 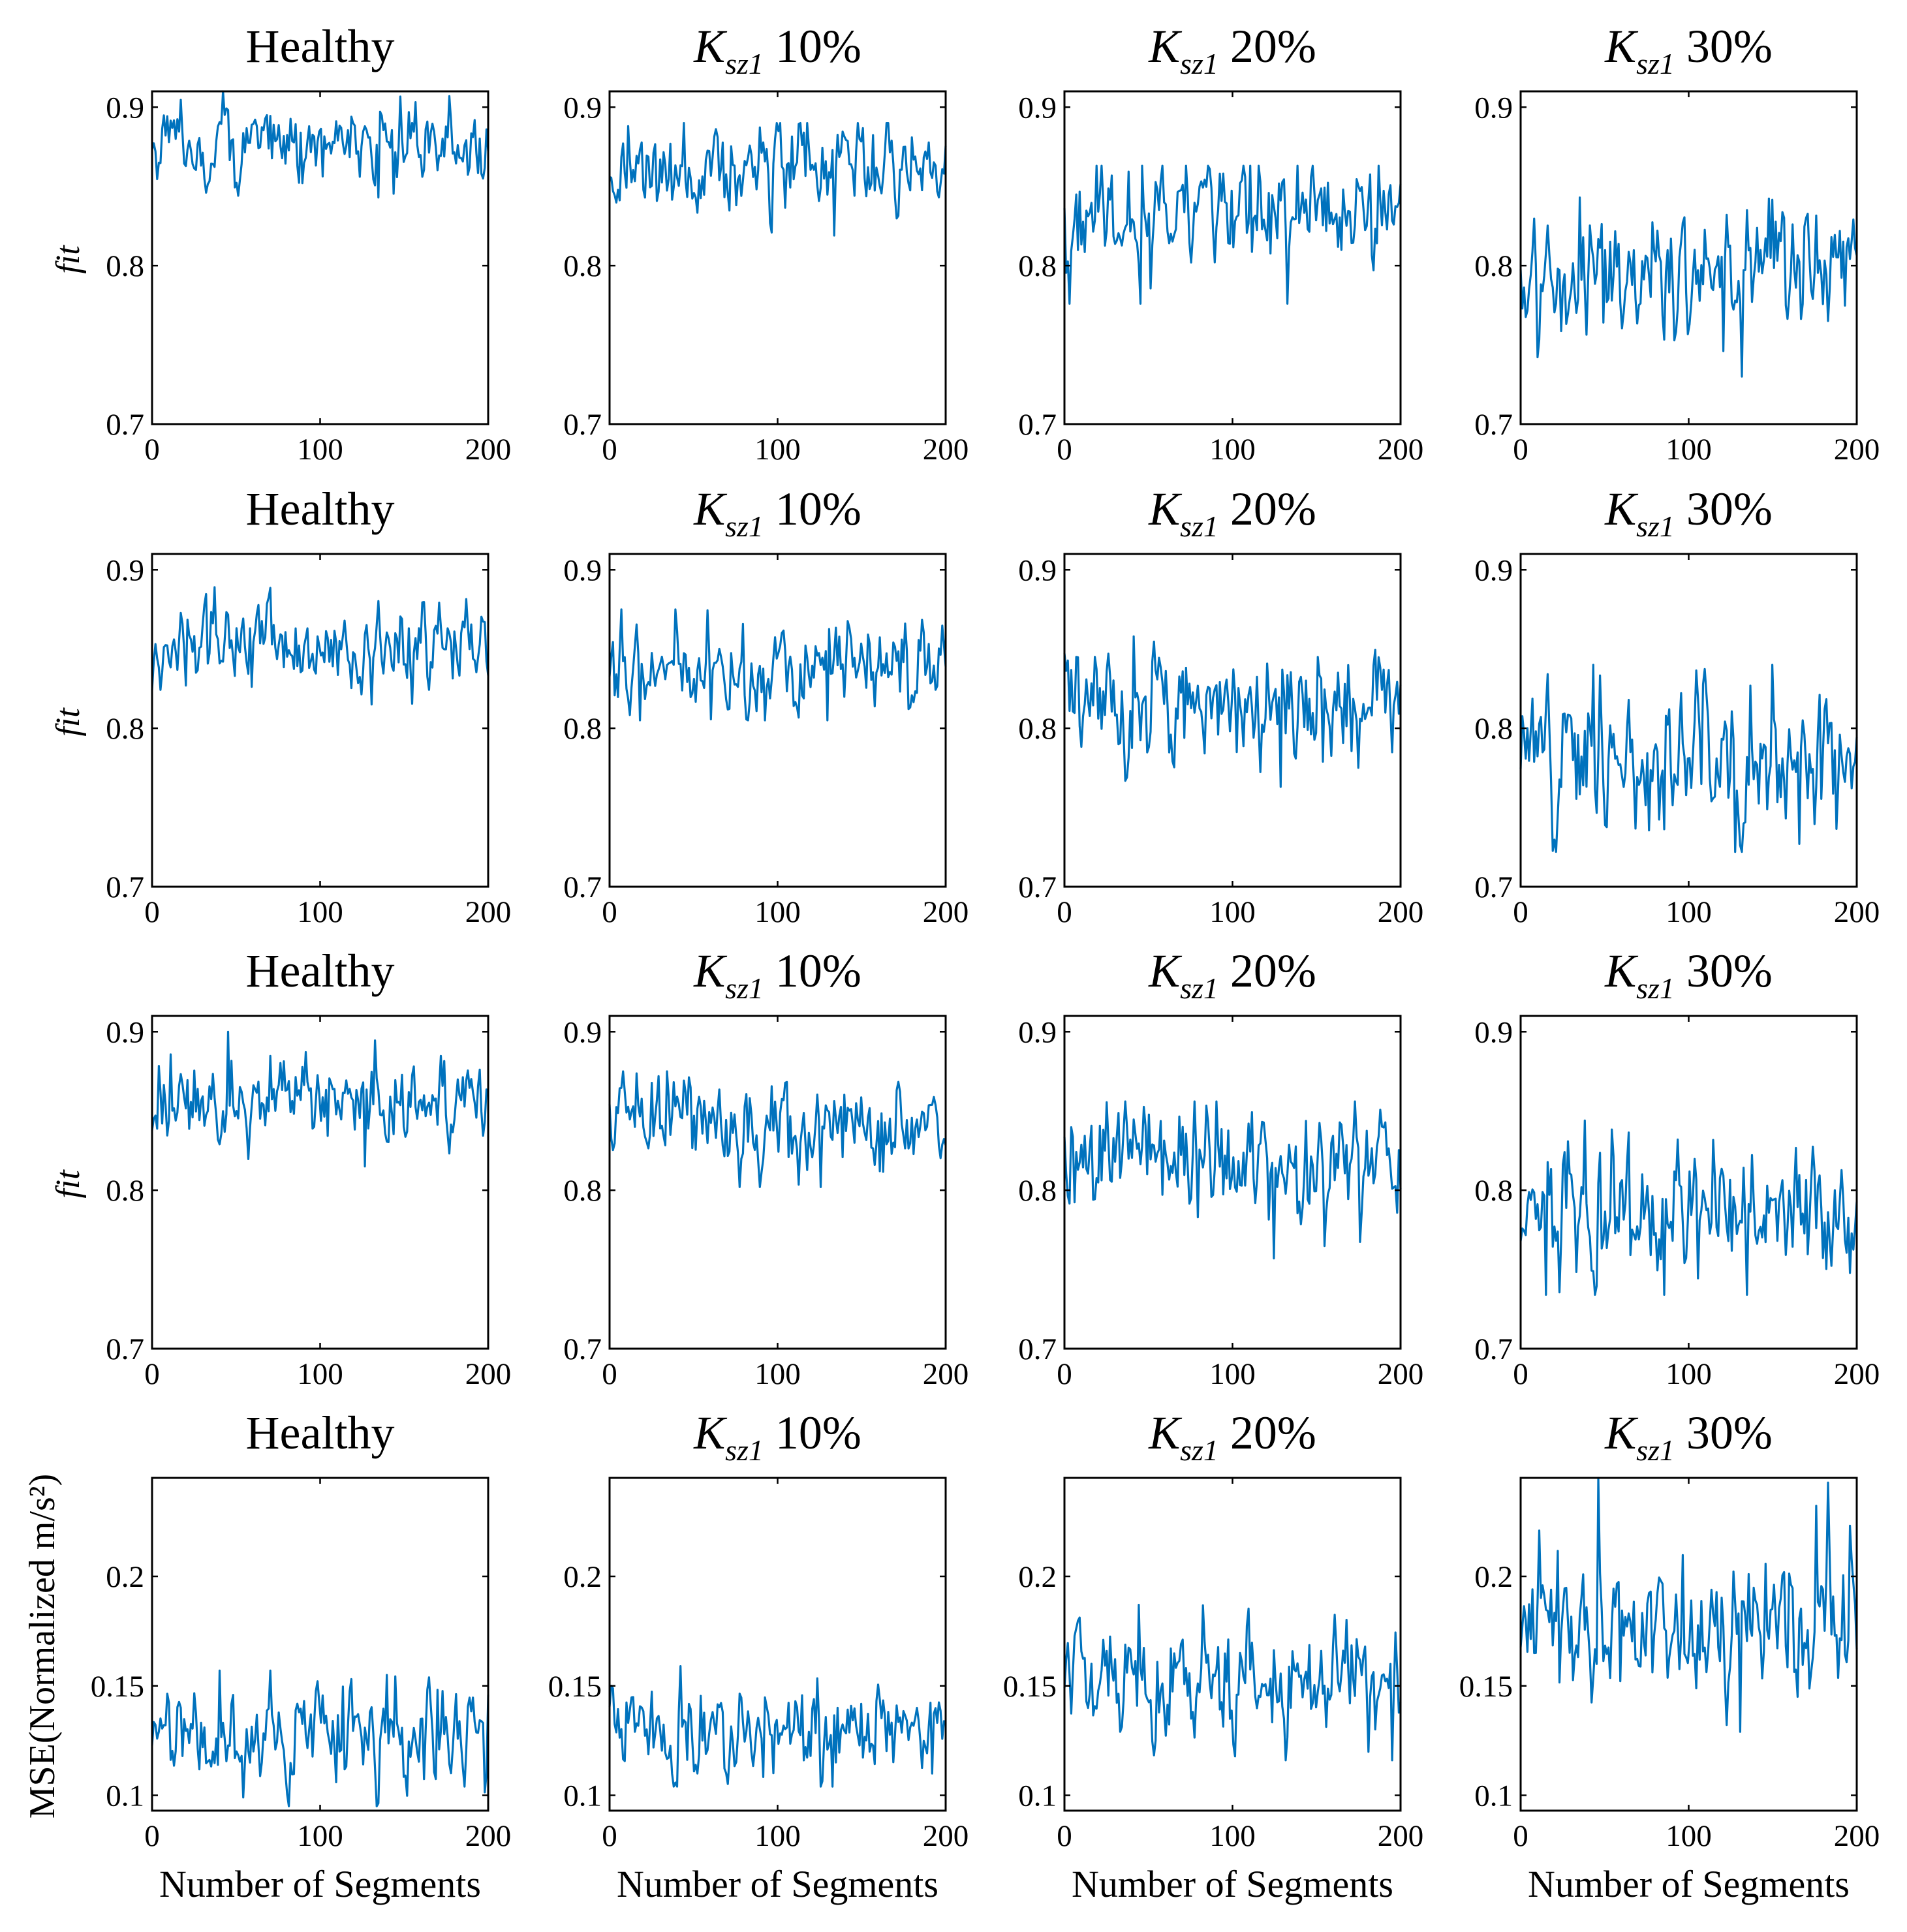 I want to click on panel-r2-c1: 0.7 0.8 0.9 0 100 200 Healthy fit, so click(x=280, y=706).